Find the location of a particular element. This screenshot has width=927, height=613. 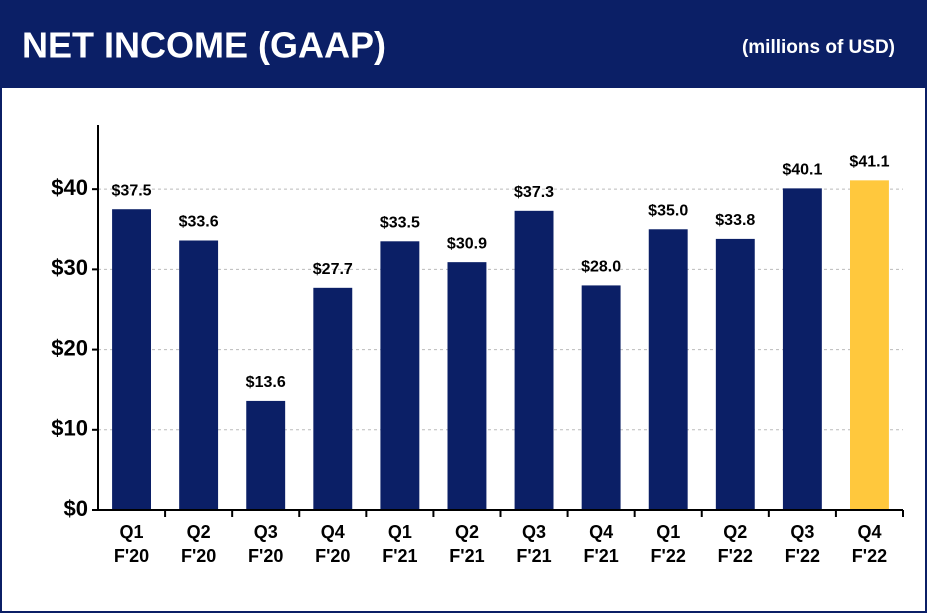

data-label: $30.9 is located at coordinates (467, 243).